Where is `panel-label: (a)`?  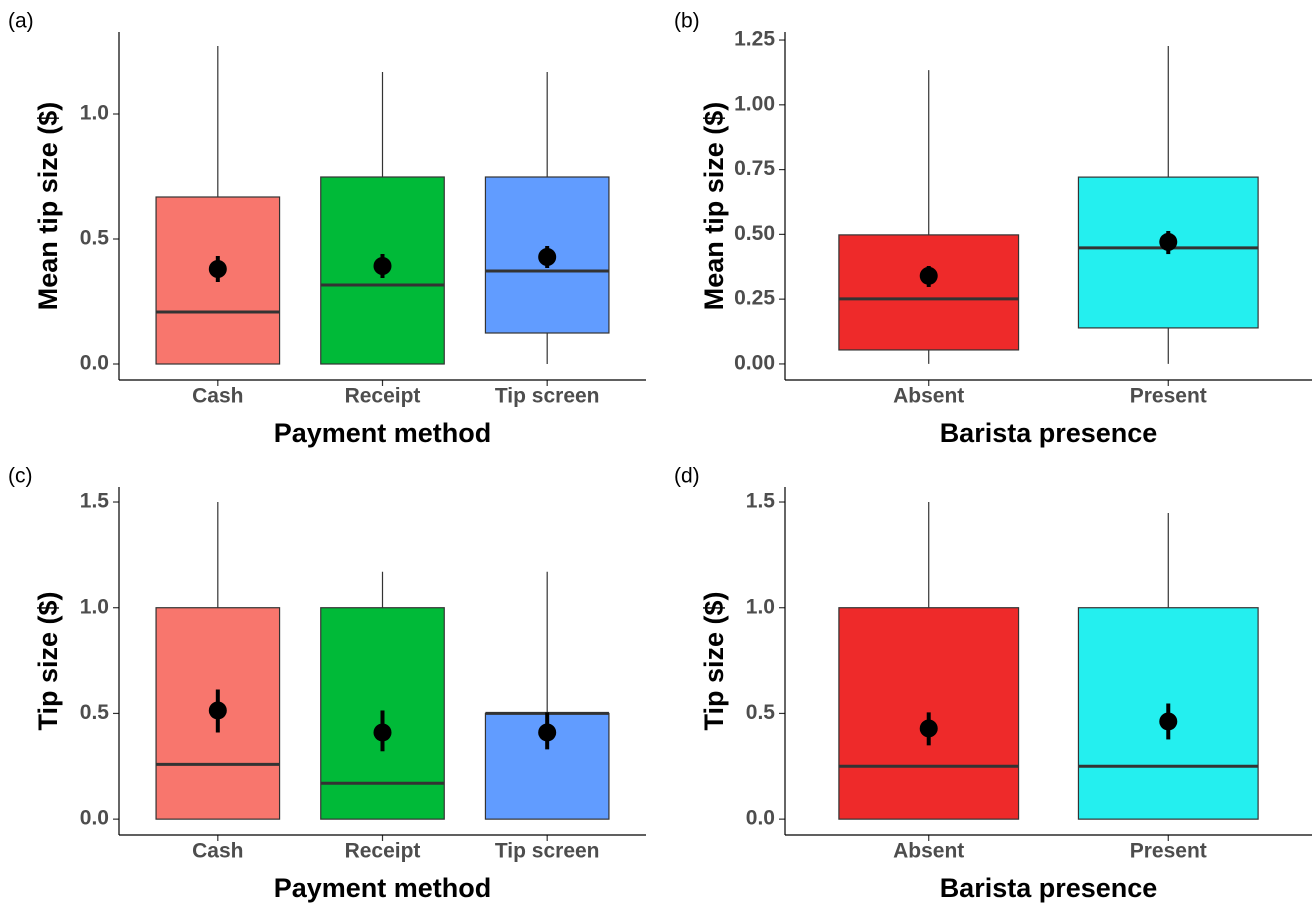 panel-label: (a) is located at coordinates (21, 21).